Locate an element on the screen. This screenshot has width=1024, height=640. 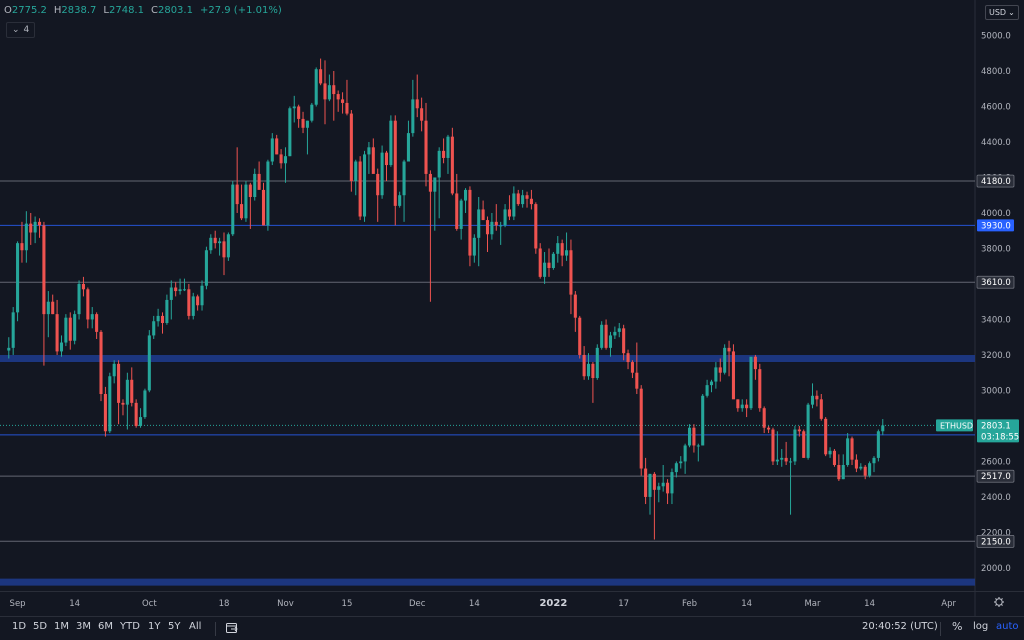
clock: 20:40:52 (UTC) is located at coordinates (900, 626).